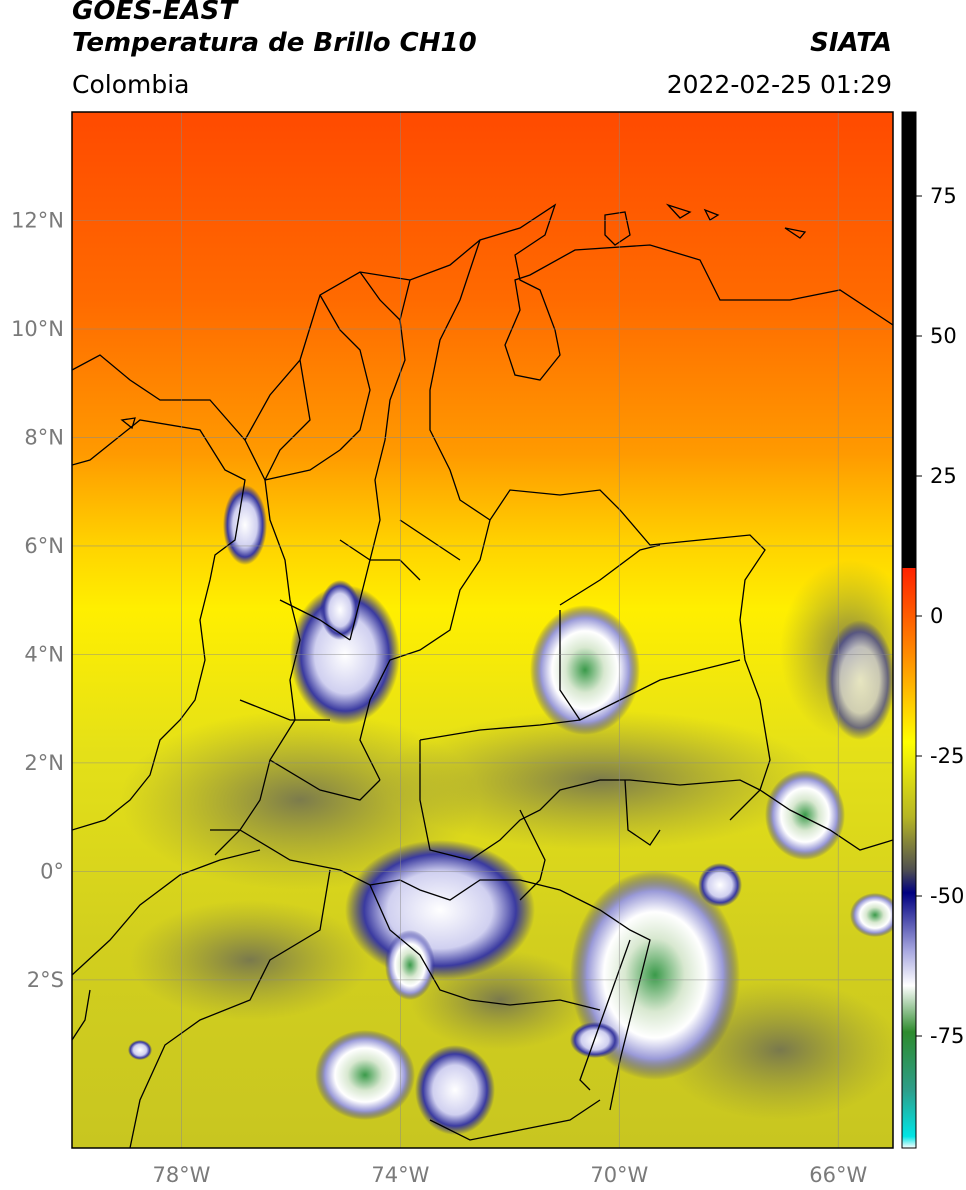 The height and width of the screenshot is (1190, 966). I want to click on lat-tick-label: 2°N, so click(44, 763).